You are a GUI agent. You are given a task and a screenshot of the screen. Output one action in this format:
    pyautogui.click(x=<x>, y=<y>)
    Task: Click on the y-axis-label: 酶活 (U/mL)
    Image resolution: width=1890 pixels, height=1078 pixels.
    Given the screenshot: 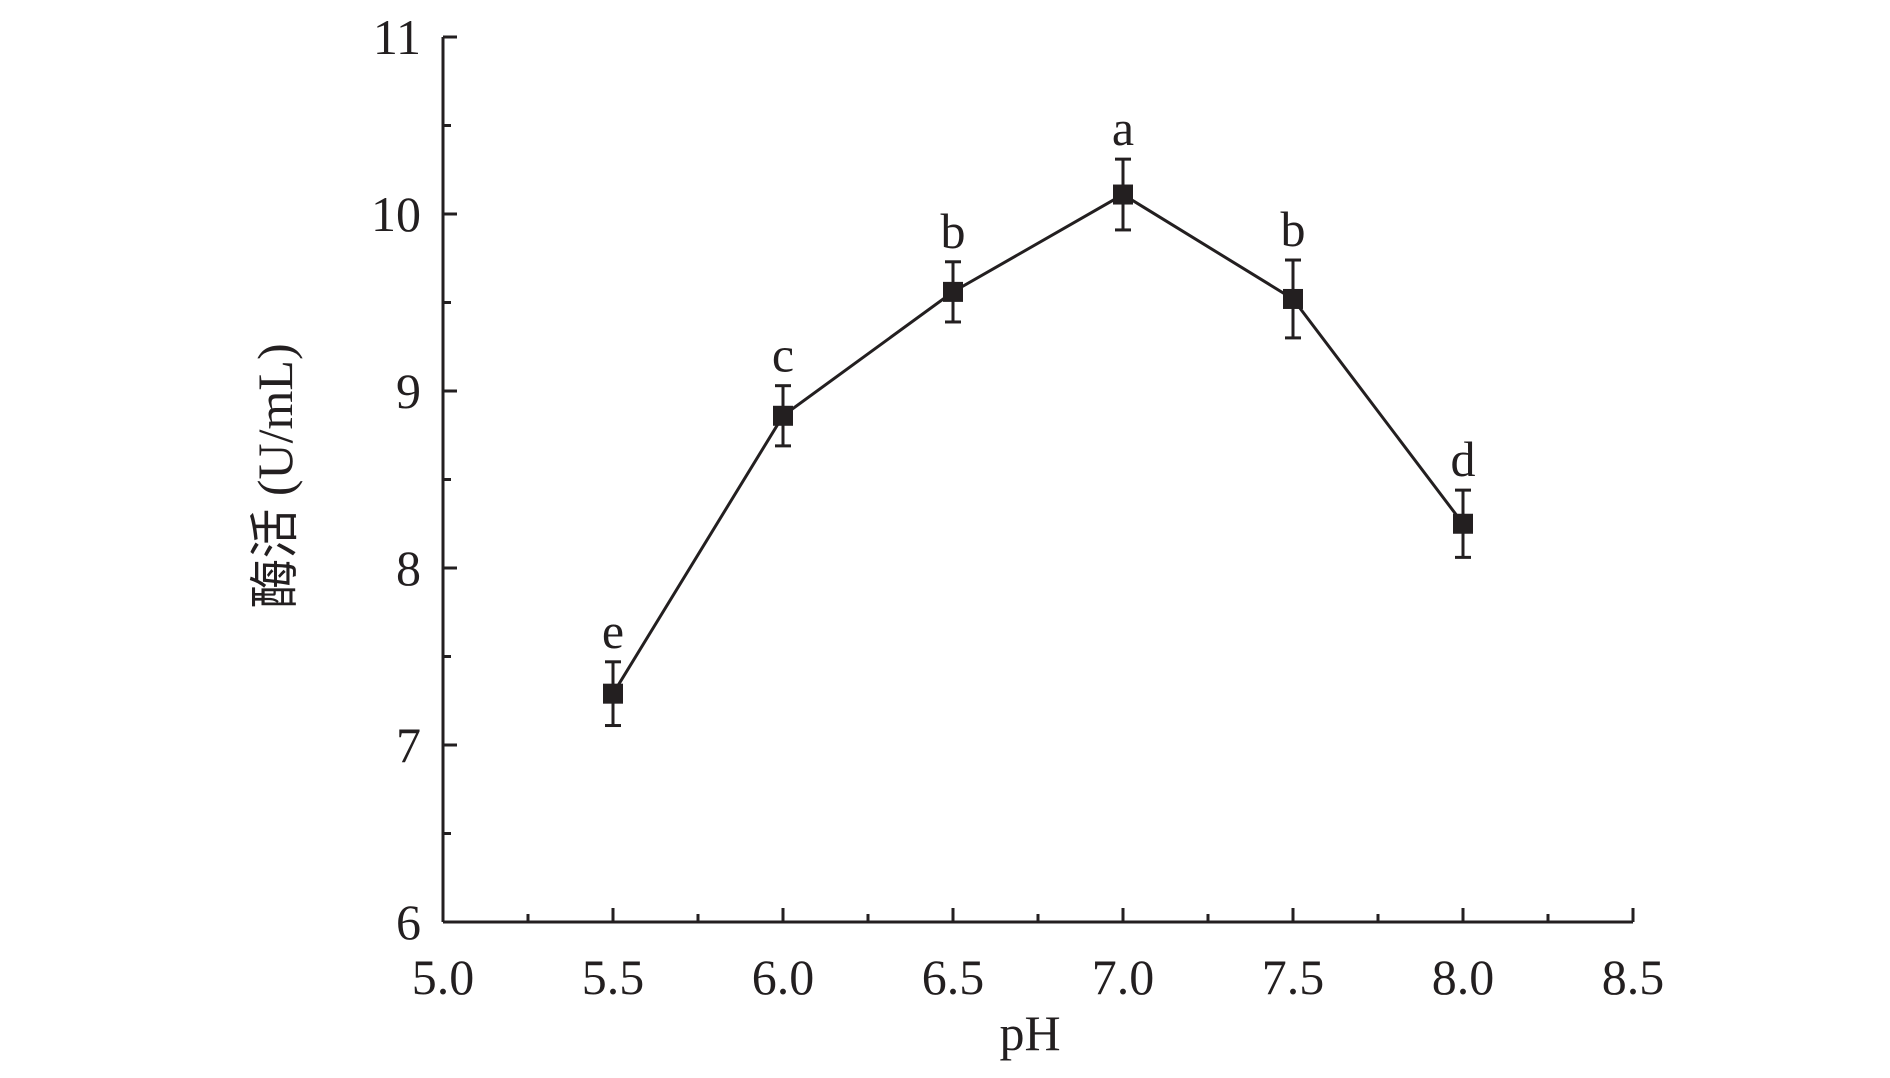 What is the action you would take?
    pyautogui.click(x=275, y=475)
    